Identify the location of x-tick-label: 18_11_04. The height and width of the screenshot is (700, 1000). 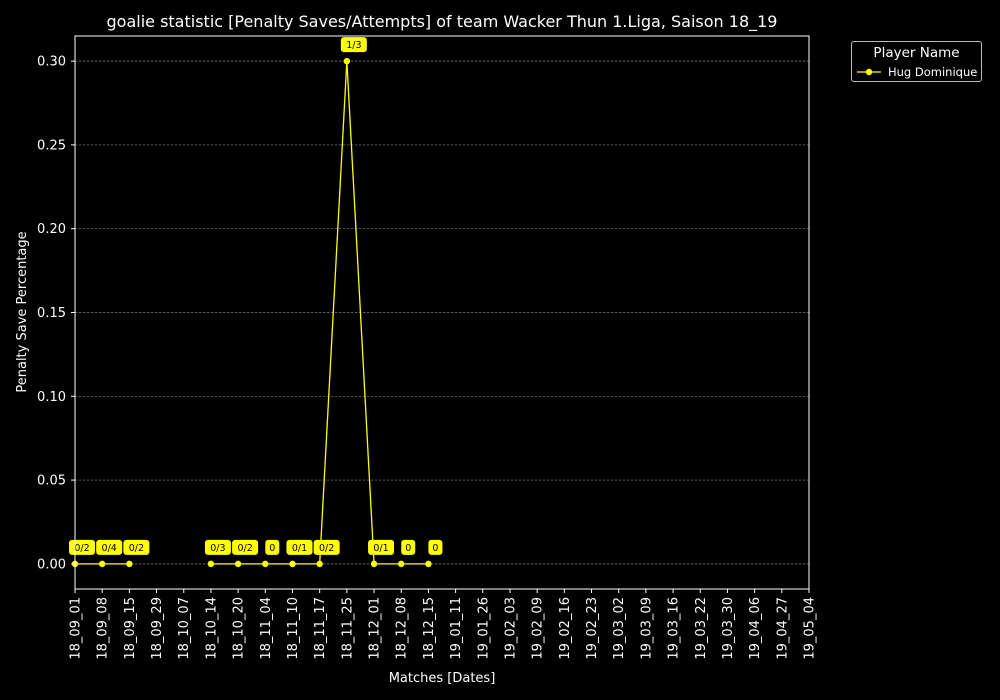
(266, 628).